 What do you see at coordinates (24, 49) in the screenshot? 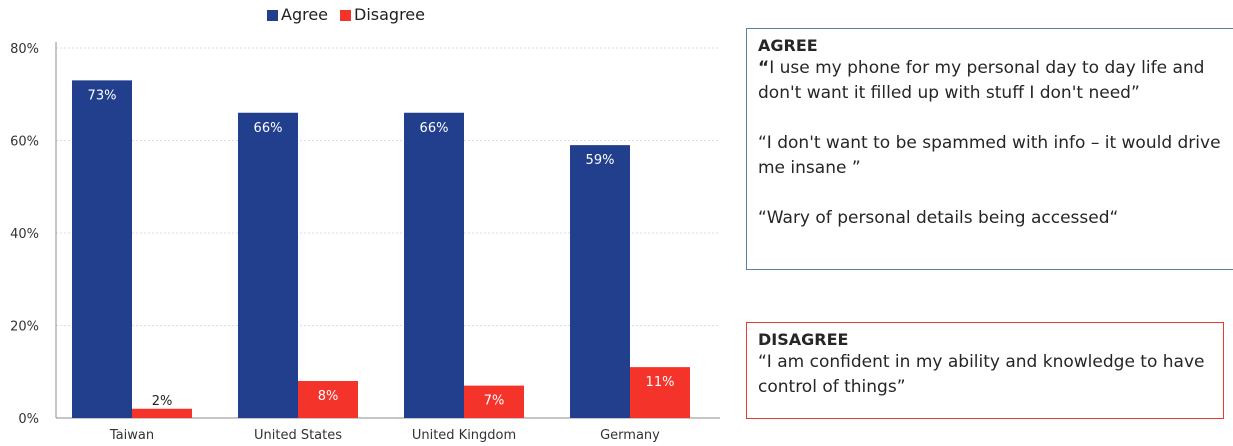
I see `y-tick-label: 80%` at bounding box center [24, 49].